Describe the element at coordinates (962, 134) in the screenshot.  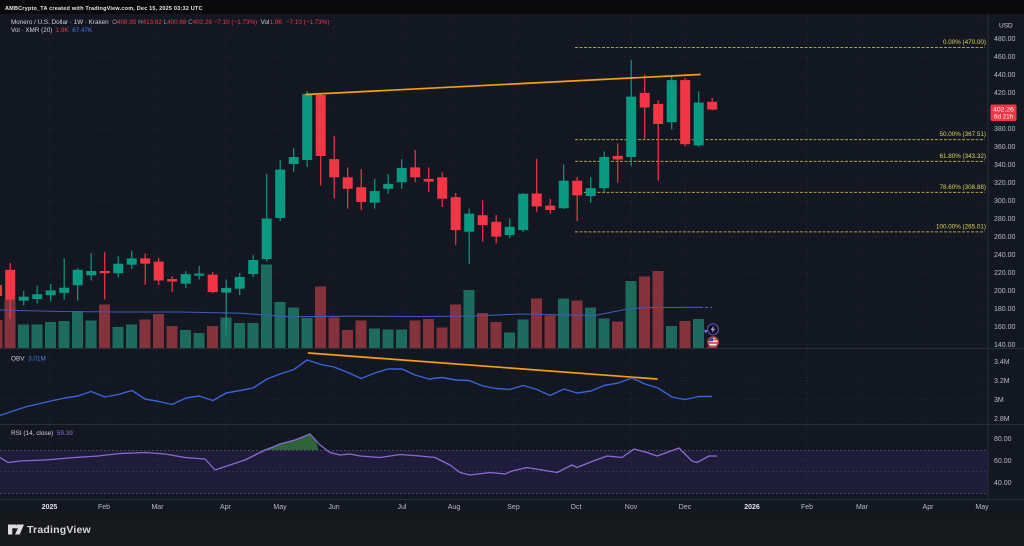
I see `svg-text: 50.00% (367.51)` at that location.